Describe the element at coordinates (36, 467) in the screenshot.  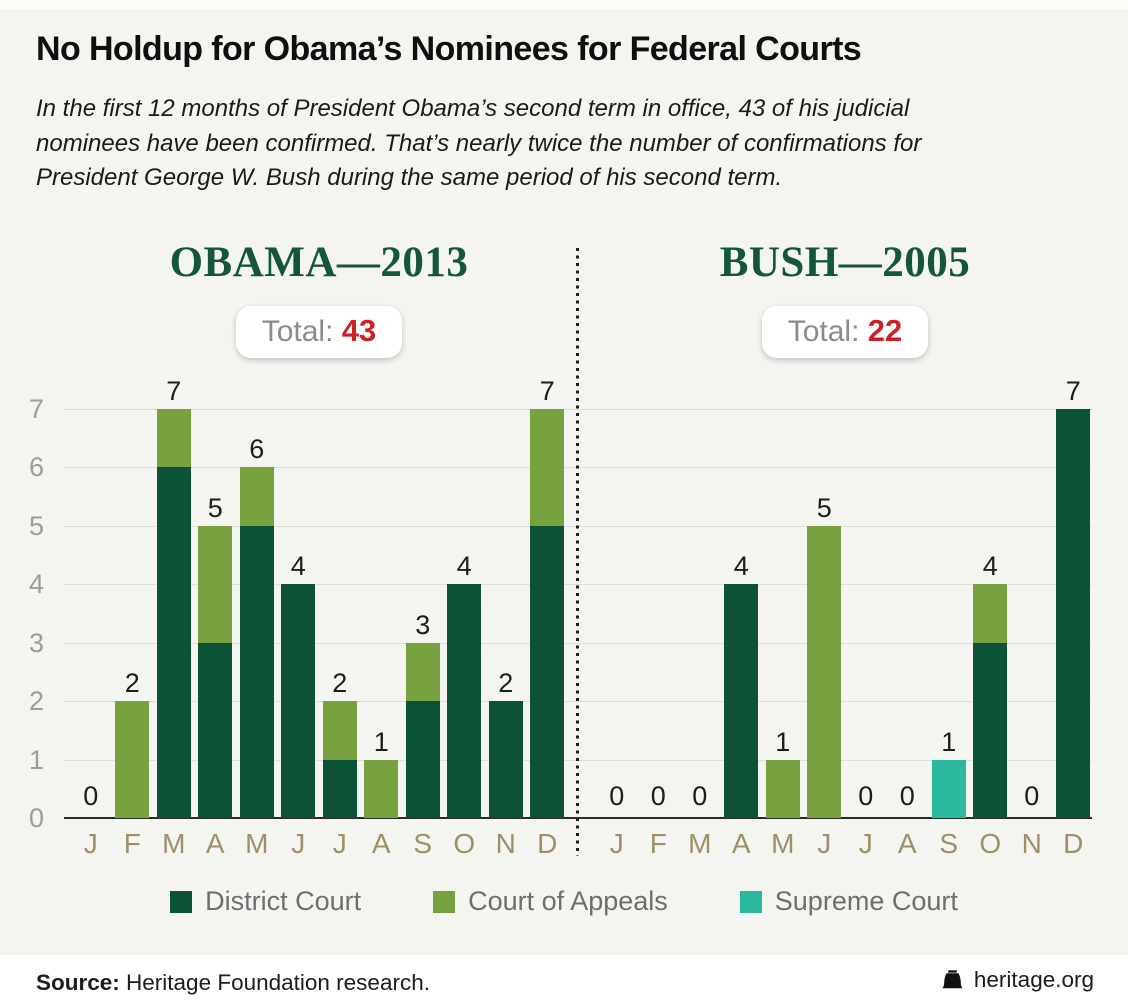
I see `y-tick-label: 6` at that location.